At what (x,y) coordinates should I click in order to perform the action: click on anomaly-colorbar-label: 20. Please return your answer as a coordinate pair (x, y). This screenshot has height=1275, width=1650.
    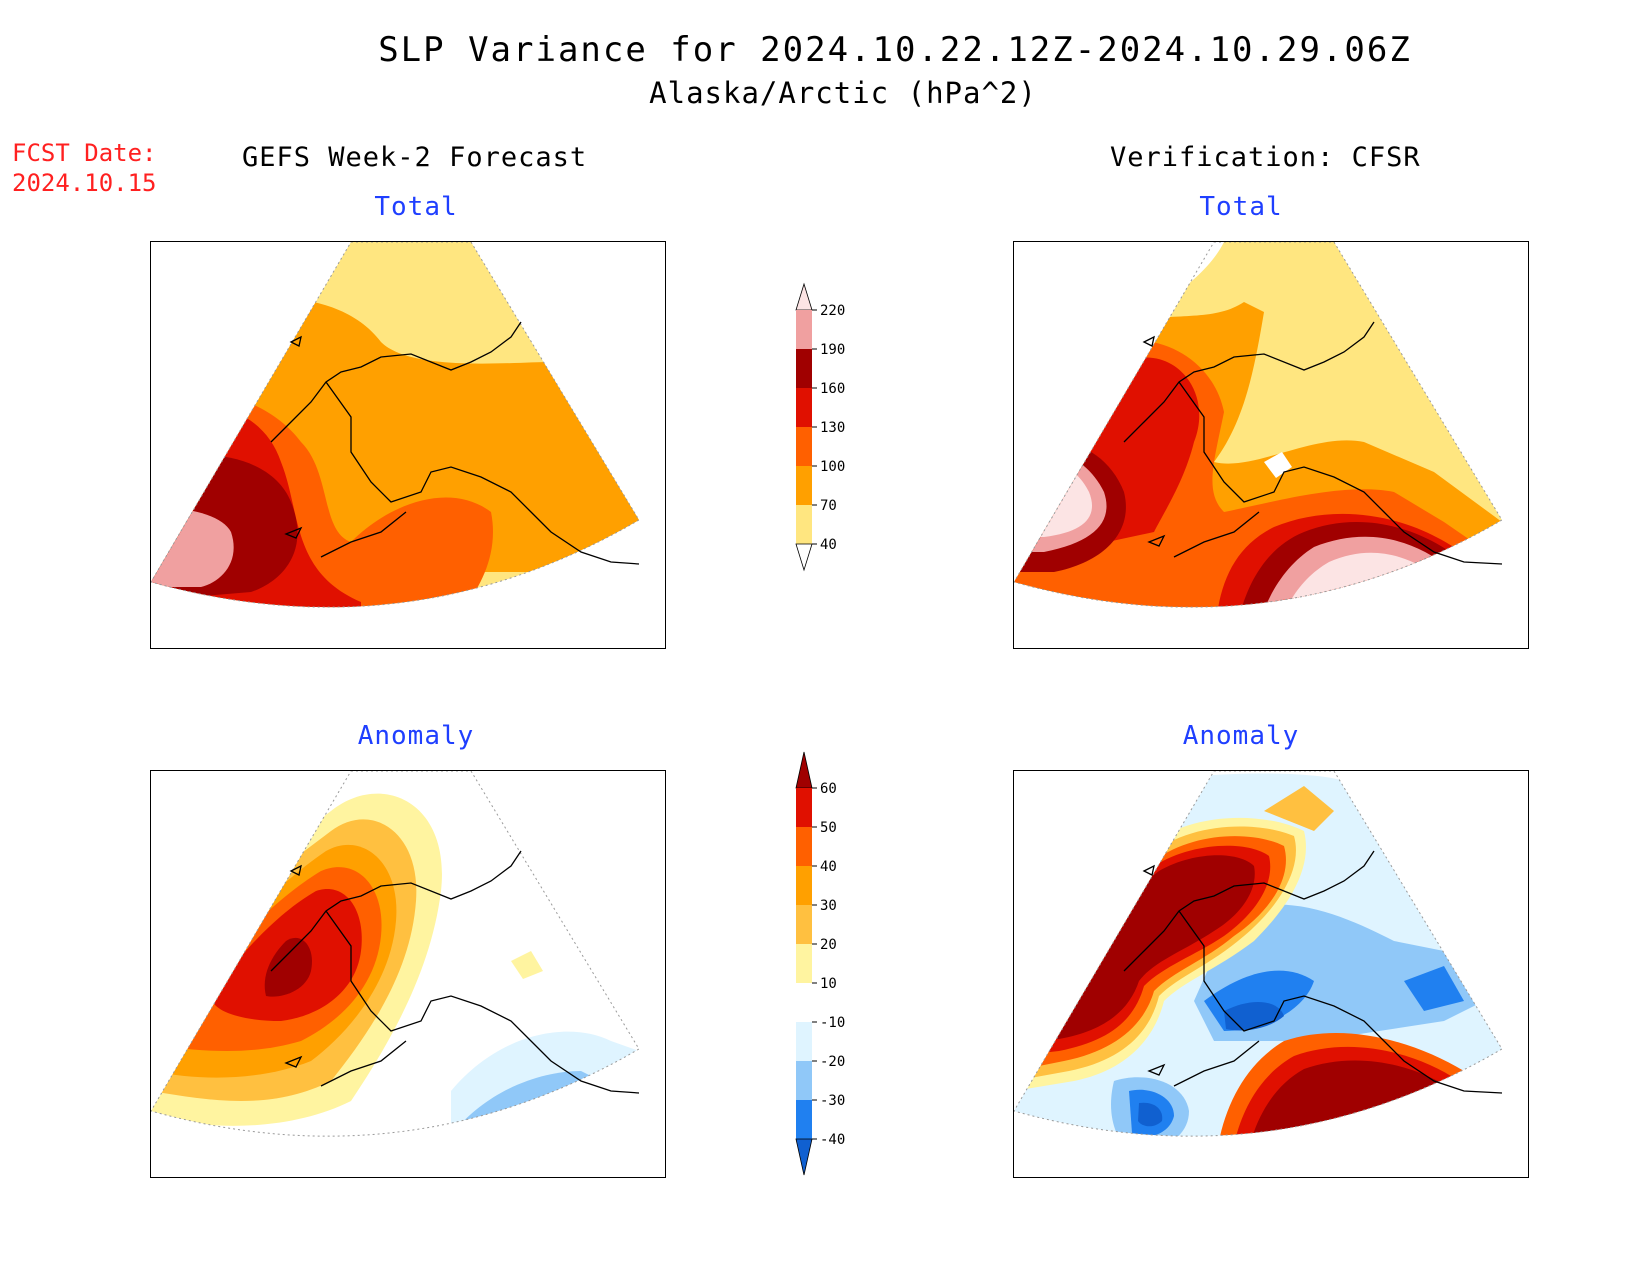
    Looking at the image, I should click on (828, 945).